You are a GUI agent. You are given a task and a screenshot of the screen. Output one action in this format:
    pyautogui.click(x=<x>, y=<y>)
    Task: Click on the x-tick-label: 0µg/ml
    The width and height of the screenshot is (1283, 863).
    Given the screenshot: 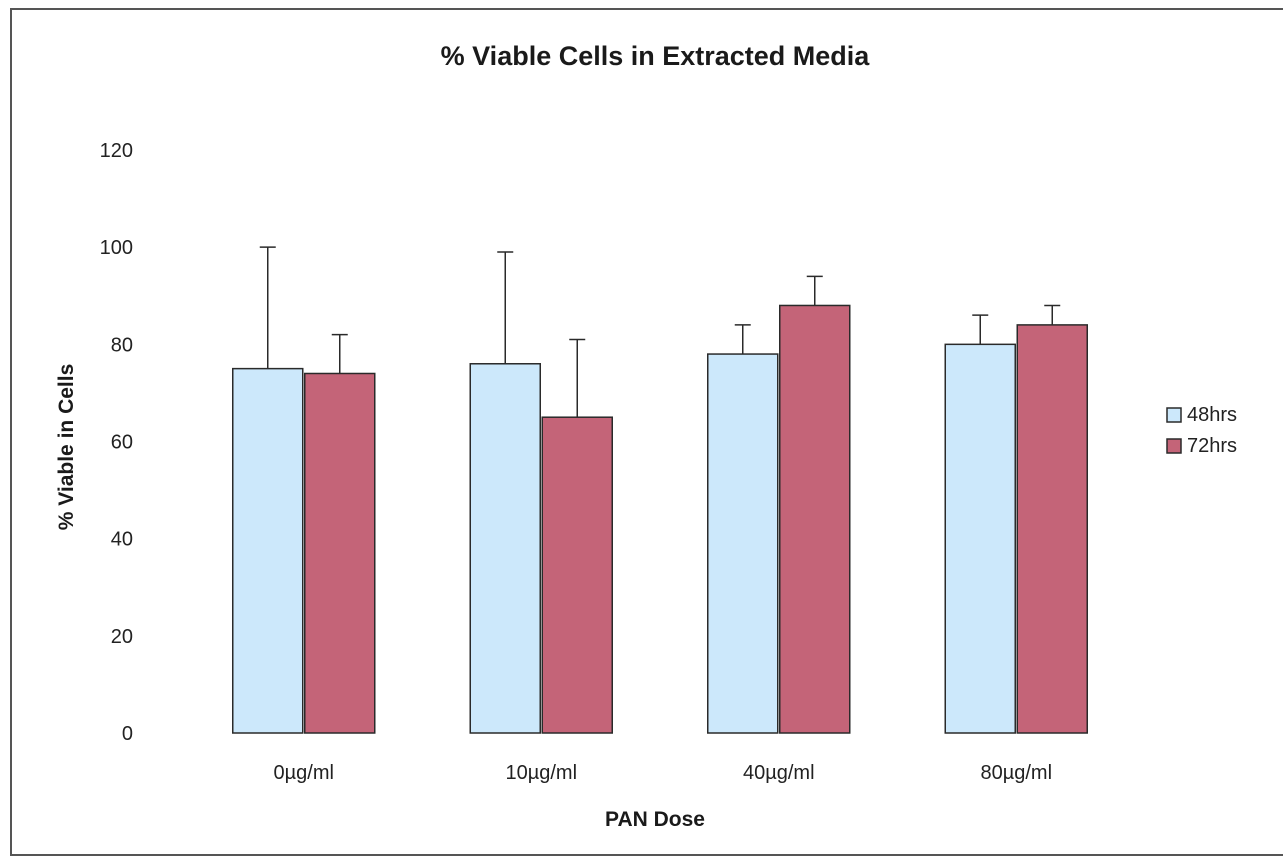 What is the action you would take?
    pyautogui.click(x=304, y=773)
    